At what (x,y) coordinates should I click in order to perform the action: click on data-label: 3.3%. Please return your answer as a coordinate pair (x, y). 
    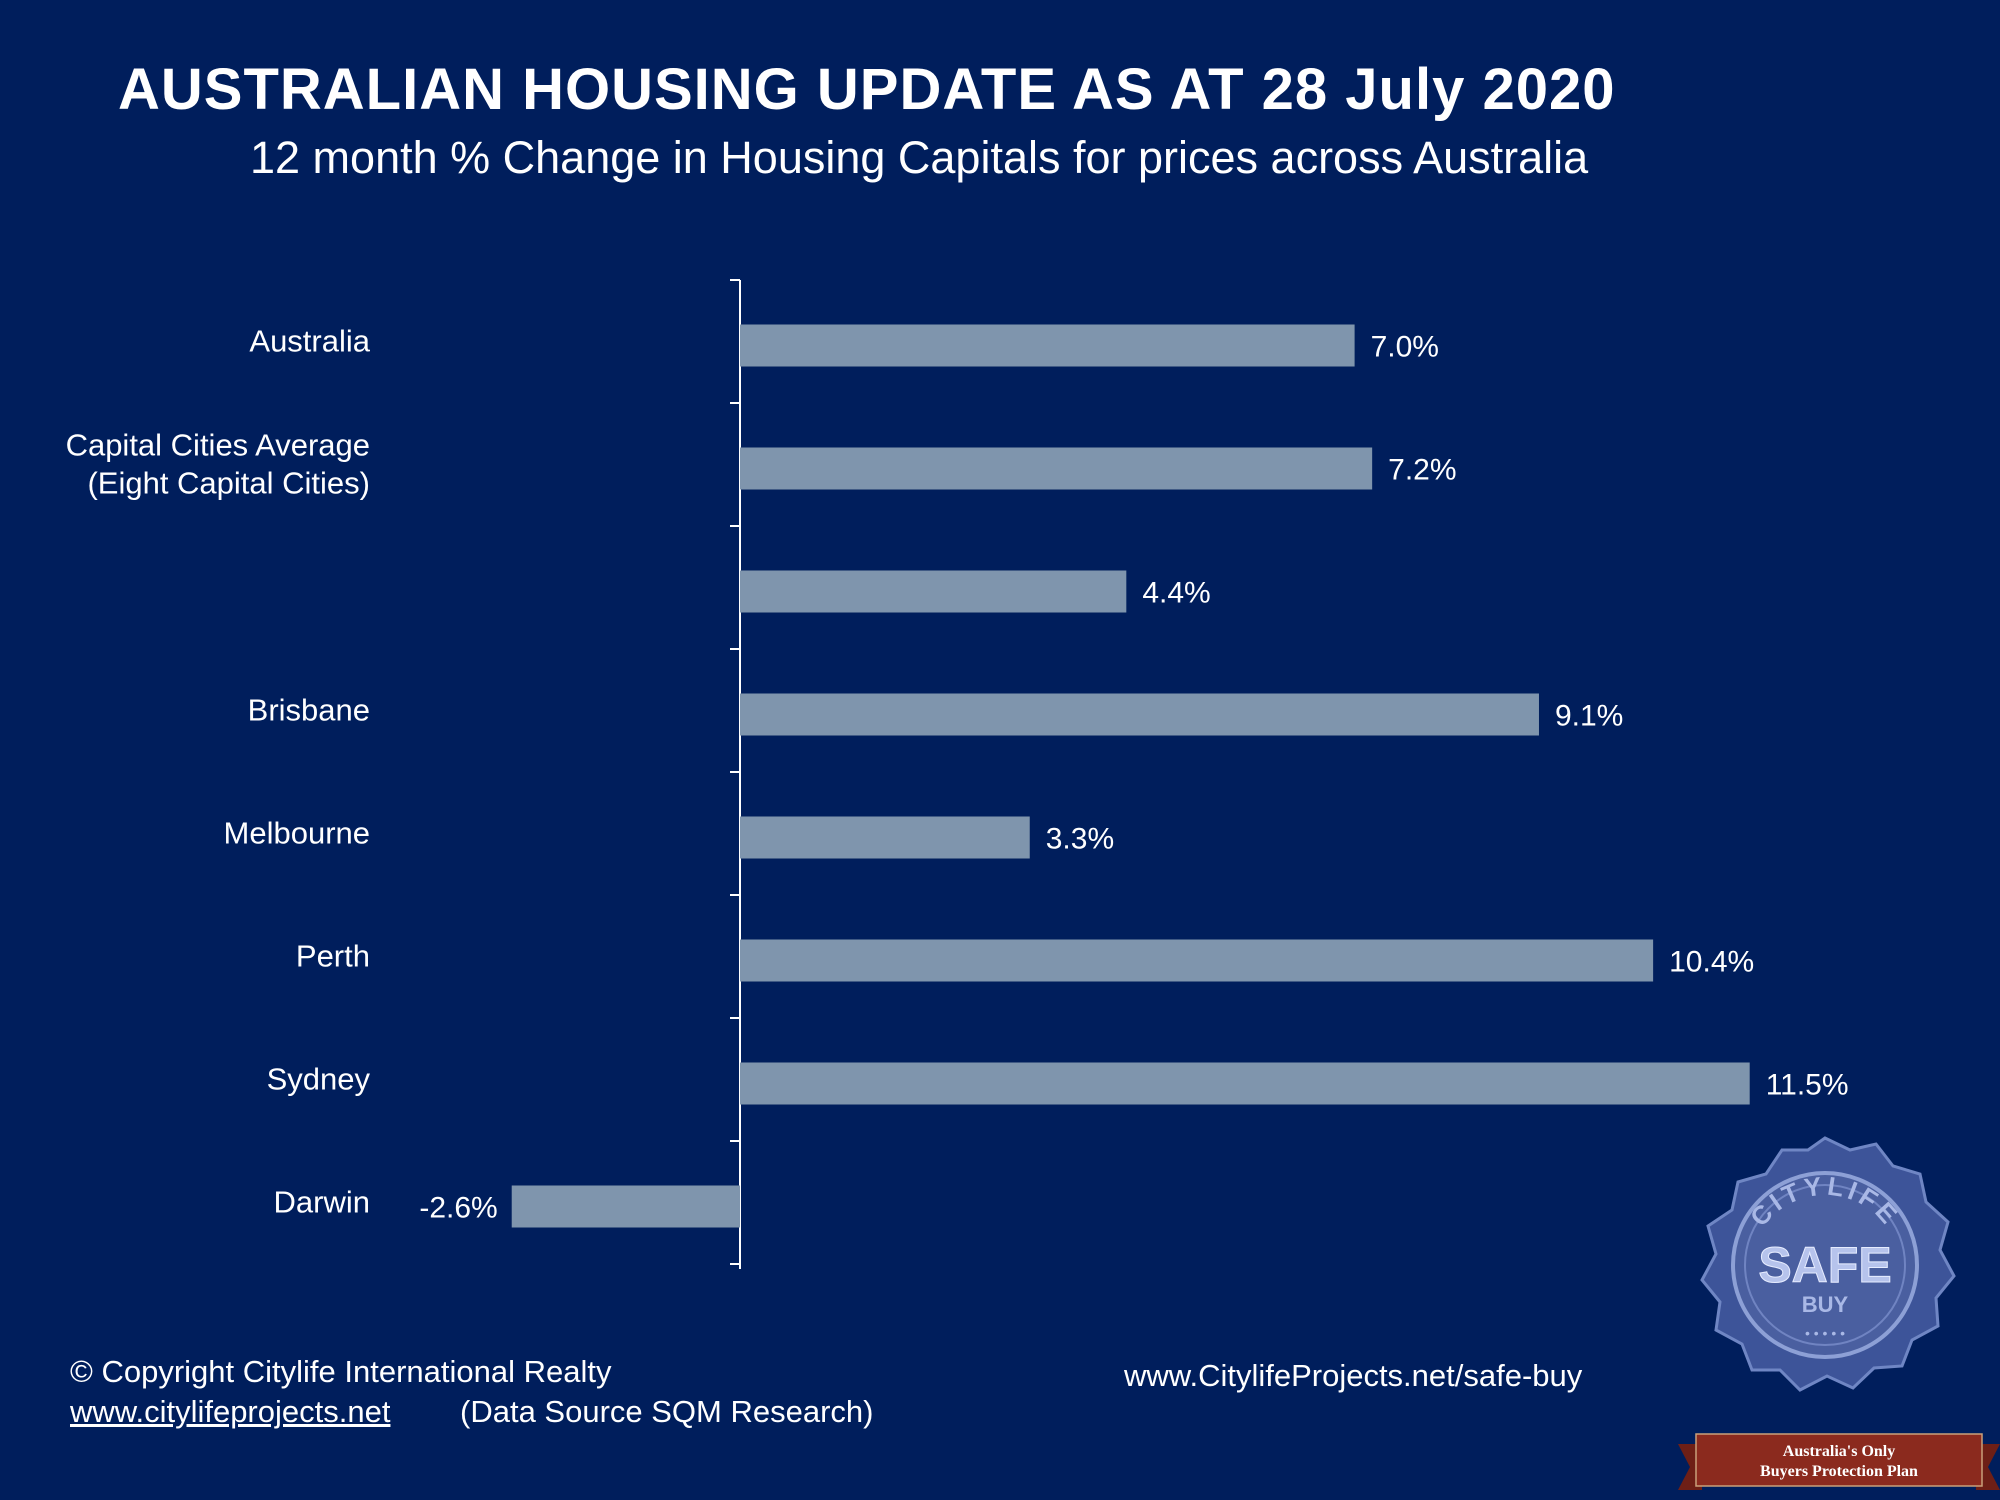
    Looking at the image, I should click on (1080, 839).